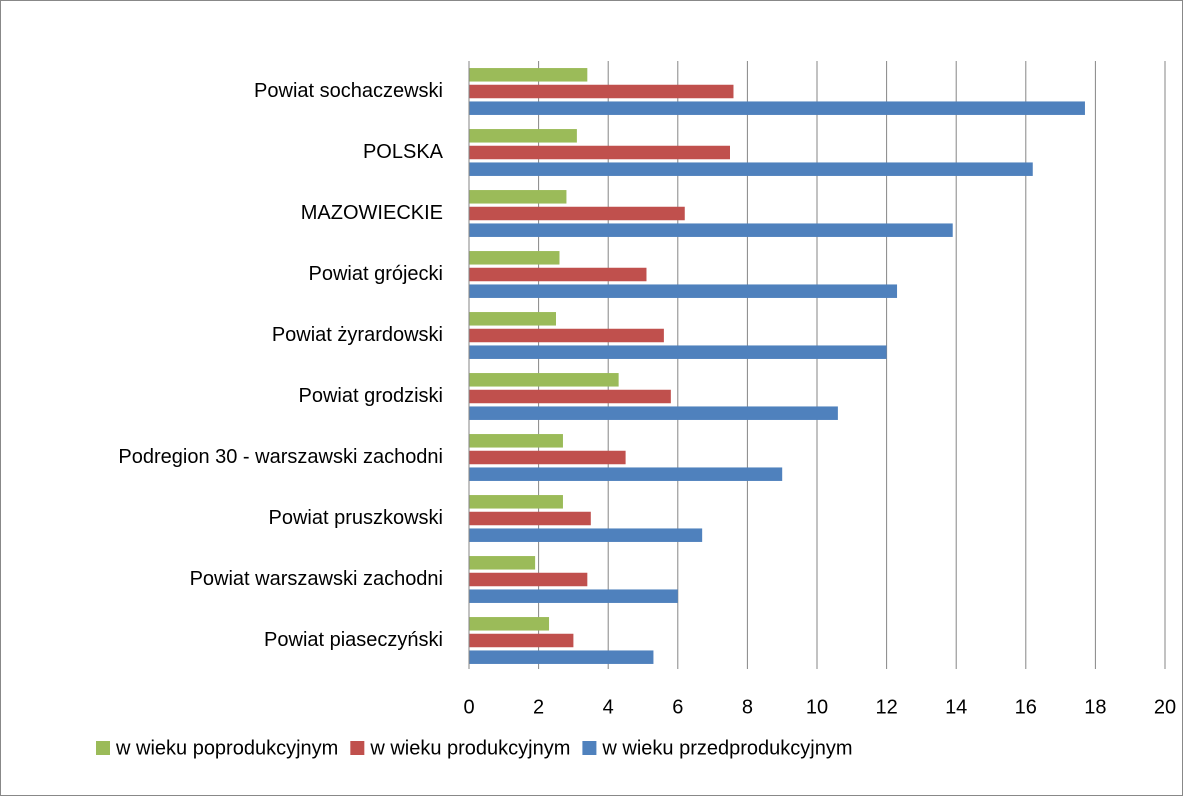 The height and width of the screenshot is (801, 1183). Describe the element at coordinates (403, 152) in the screenshot. I see `y-tick-label: POLSKA` at that location.